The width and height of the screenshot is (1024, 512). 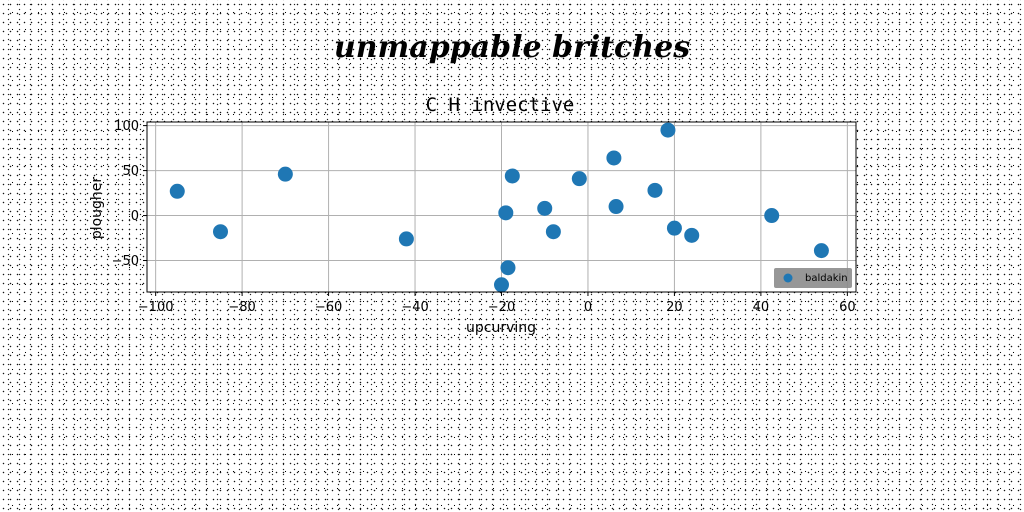 What do you see at coordinates (761, 307) in the screenshot?
I see `x-tick-label: 40` at bounding box center [761, 307].